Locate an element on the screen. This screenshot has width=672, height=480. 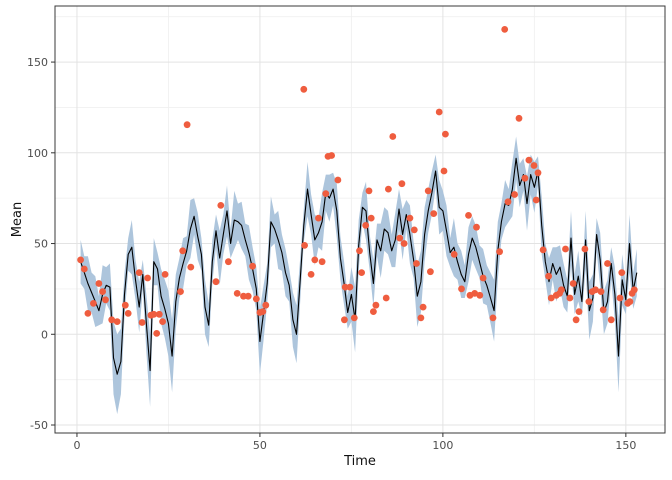
x-axis-title: Time is located at coordinates (360, 461).